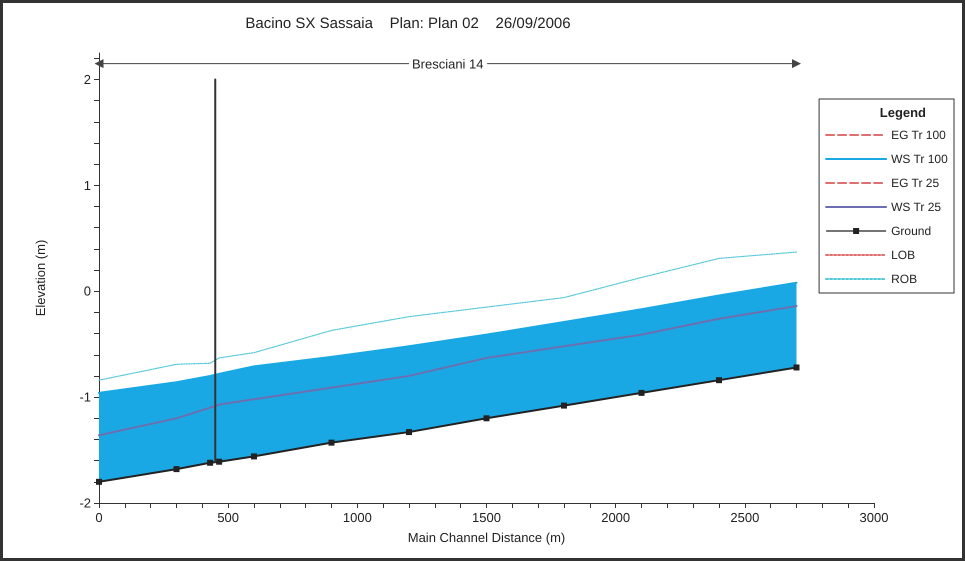 This screenshot has width=965, height=561. Describe the element at coordinates (911, 231) in the screenshot. I see `legend-label: Ground` at that location.